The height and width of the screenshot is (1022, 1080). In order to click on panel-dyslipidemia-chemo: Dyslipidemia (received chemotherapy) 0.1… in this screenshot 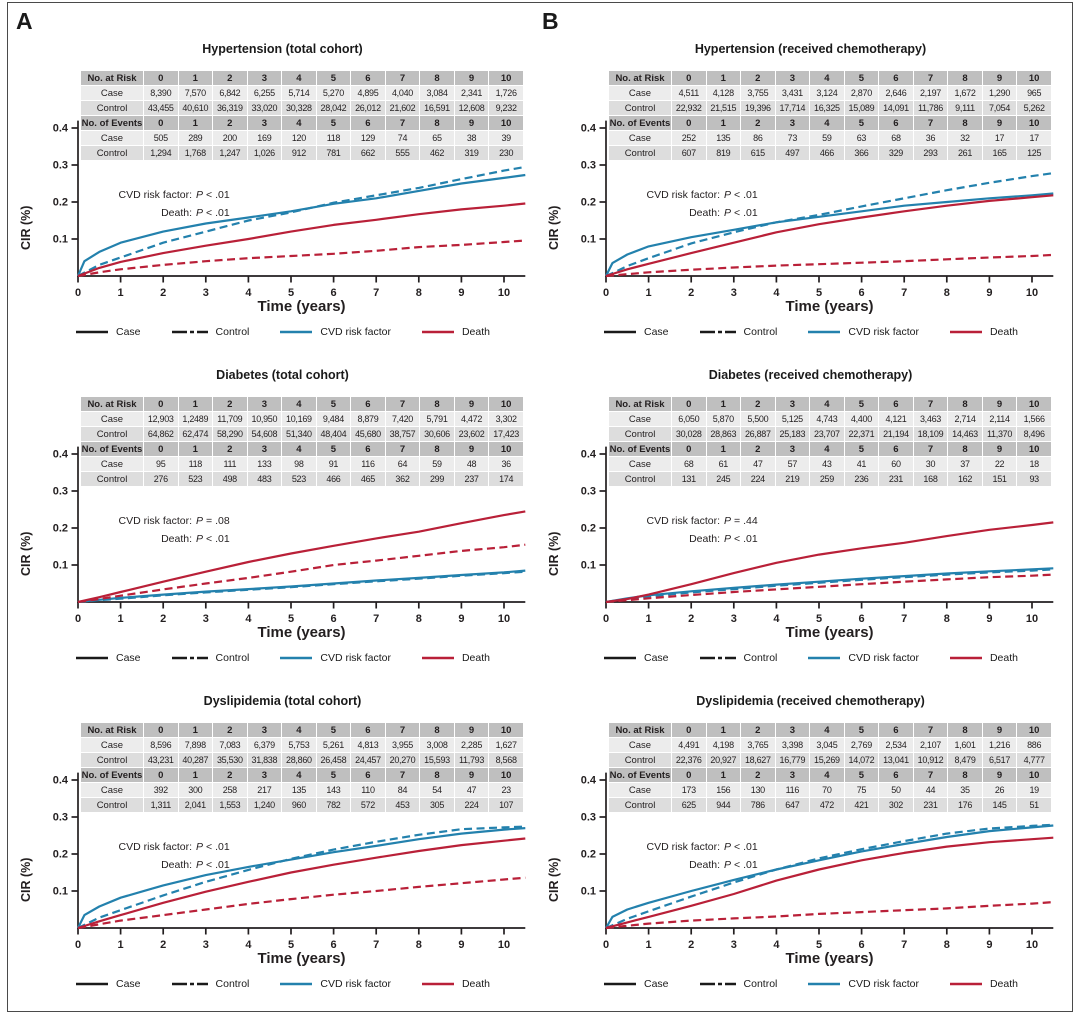, I will do `click(805, 843)`.